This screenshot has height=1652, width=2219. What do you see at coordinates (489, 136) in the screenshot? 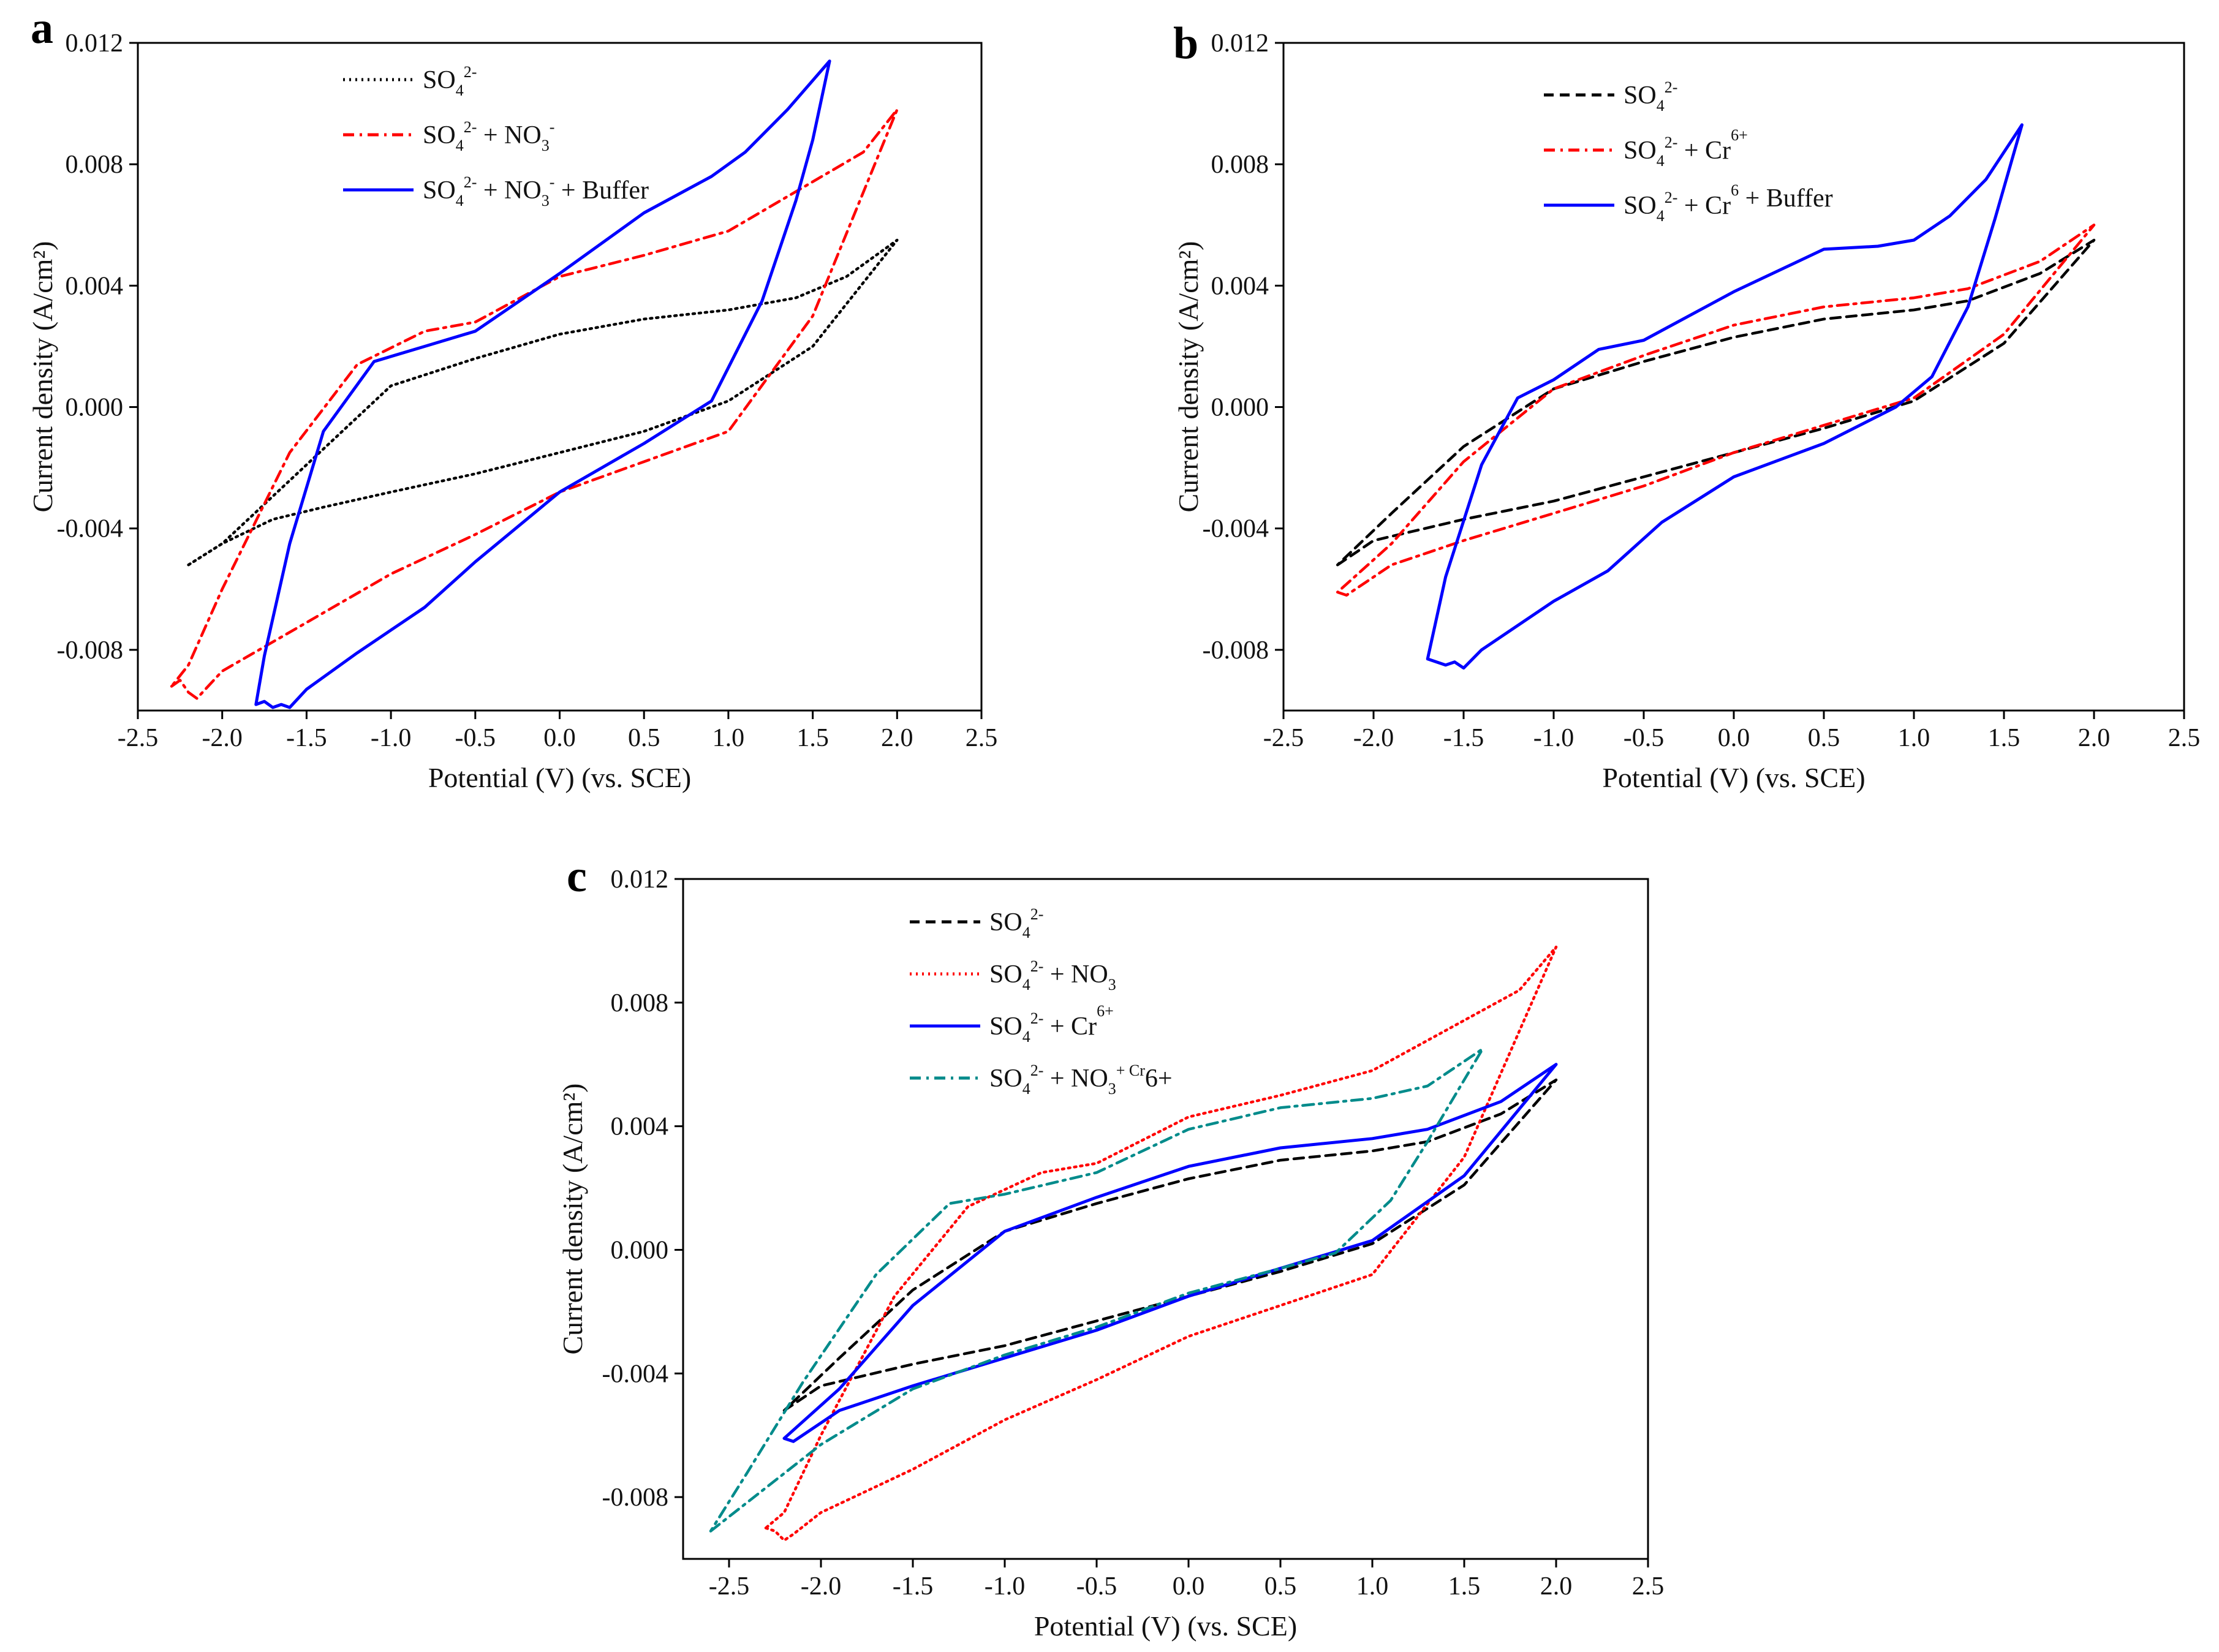
I see `legend-label: SO42- + NO3-` at bounding box center [489, 136].